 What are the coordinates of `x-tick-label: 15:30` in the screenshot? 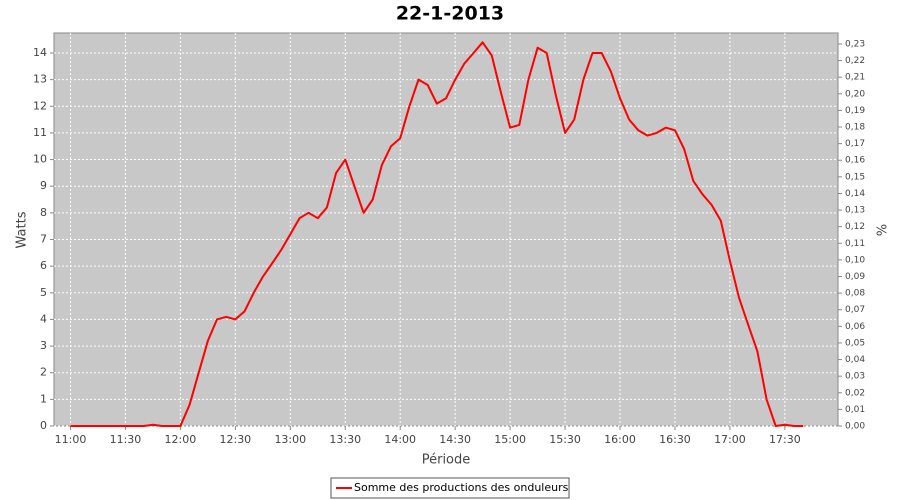 It's located at (565, 439).